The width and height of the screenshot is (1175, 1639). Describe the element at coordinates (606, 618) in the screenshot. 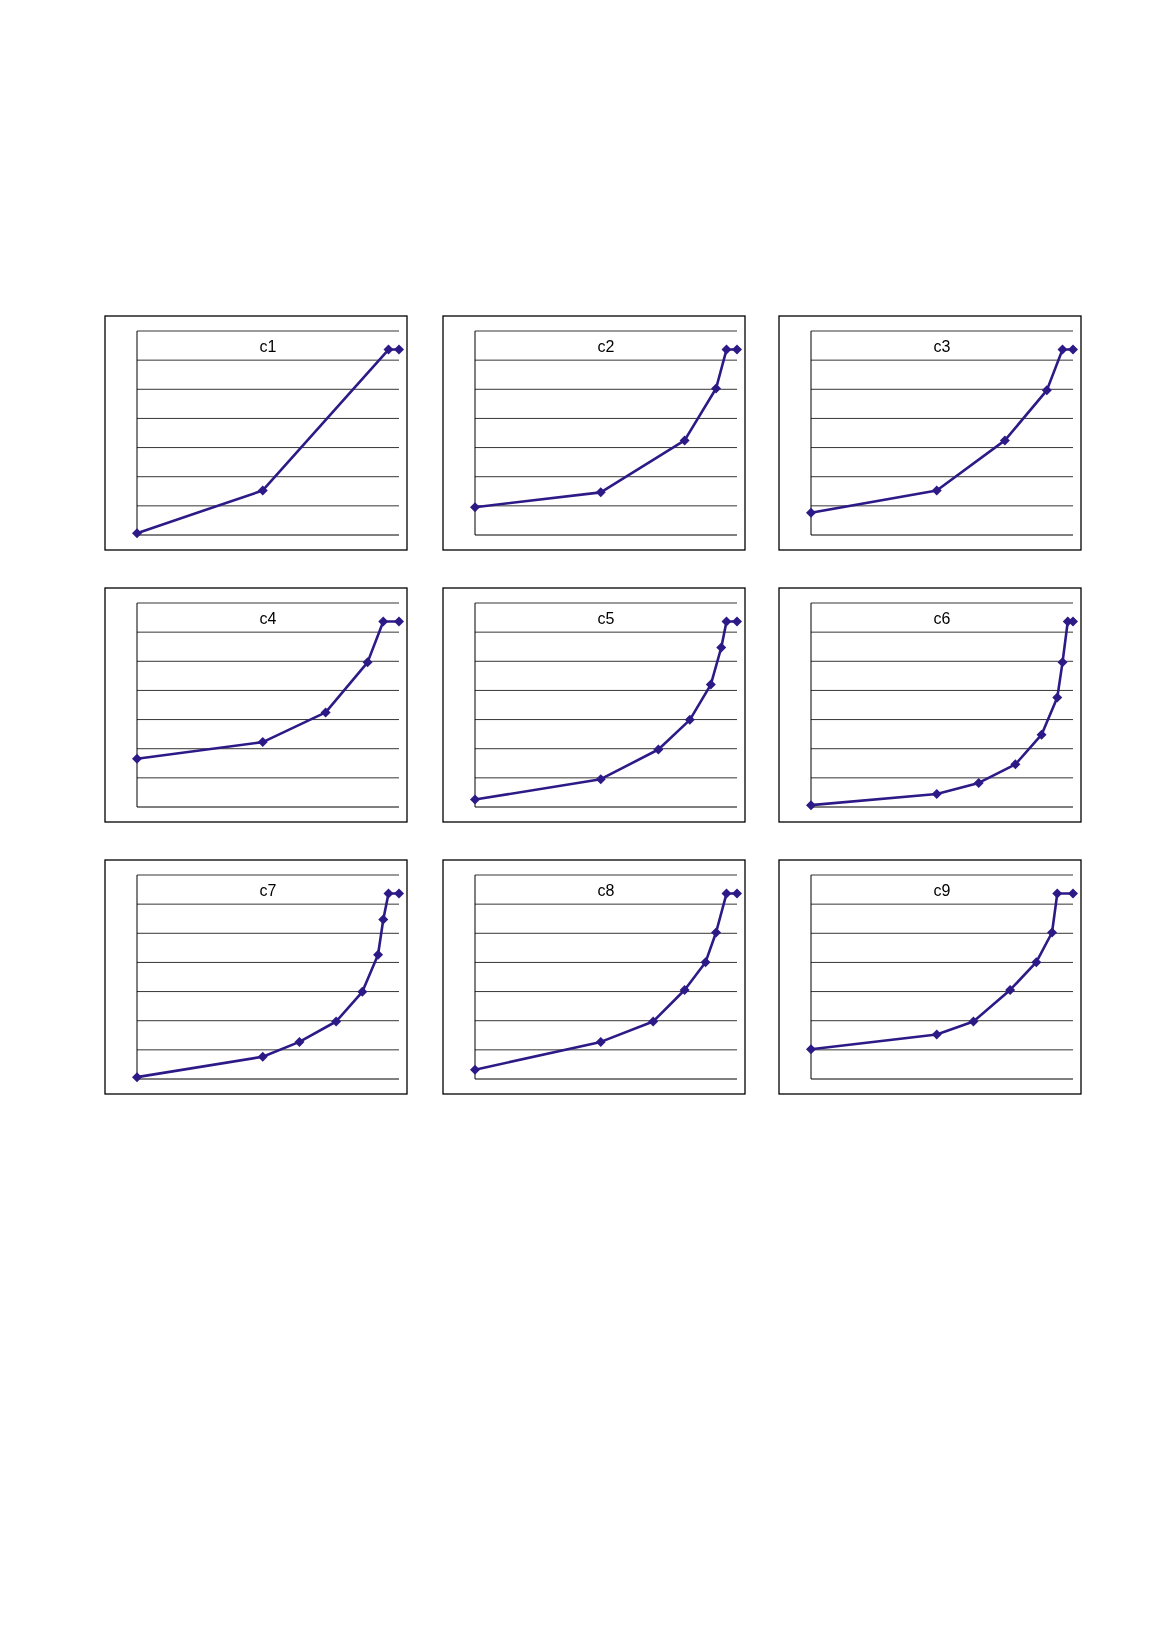

I see `chart-title: c5` at that location.